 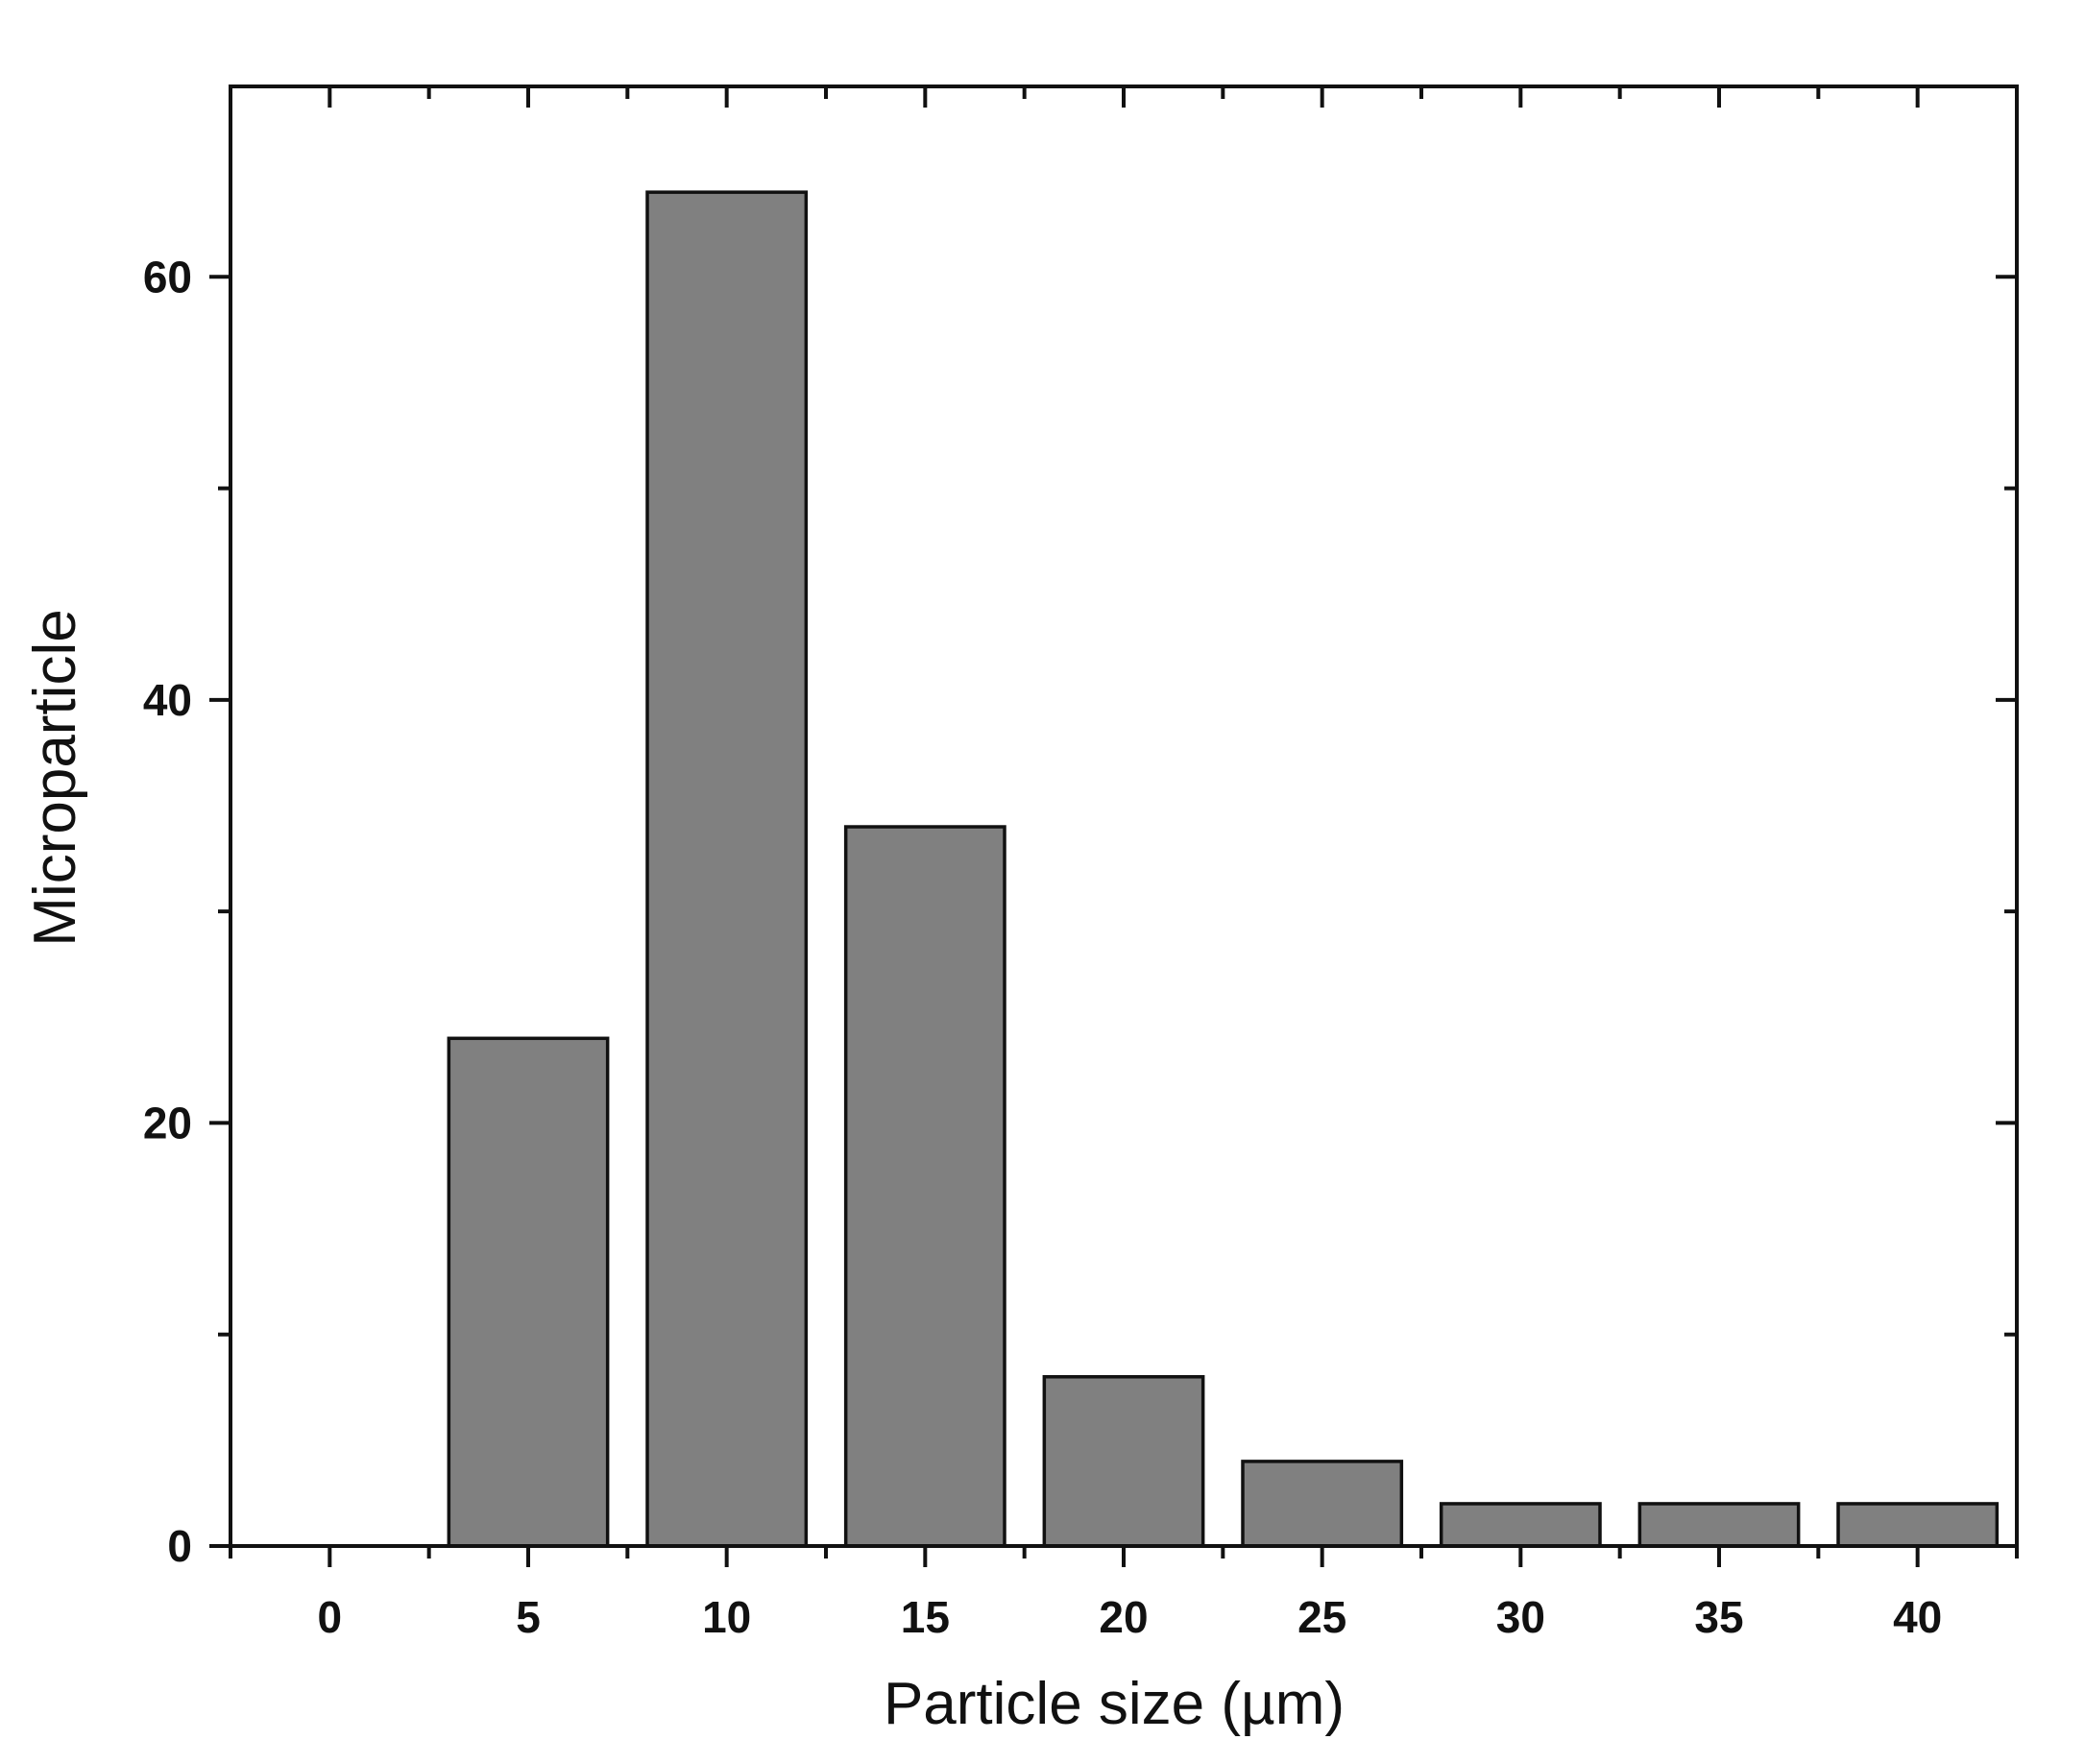 I want to click on x-tick-label-40: 40, so click(x=1917, y=1617).